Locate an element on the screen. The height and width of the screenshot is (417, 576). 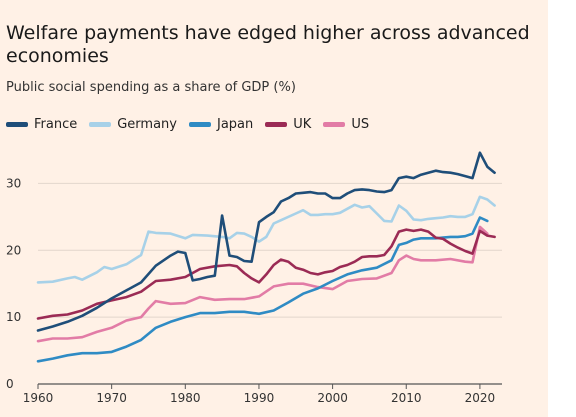
legend-label: UK is located at coordinates (302, 124).